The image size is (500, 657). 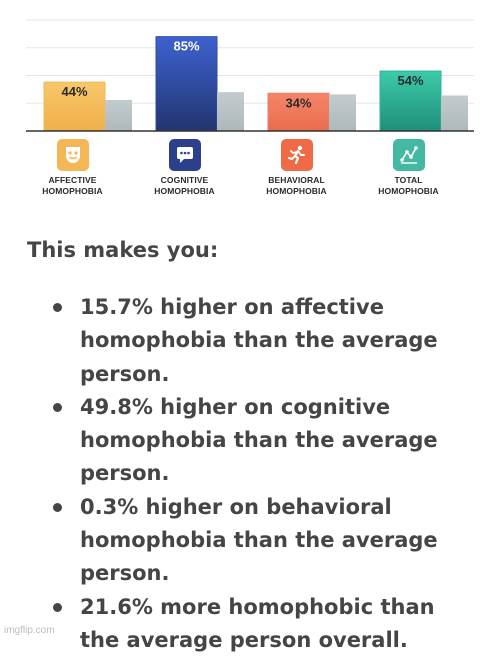 What do you see at coordinates (184, 185) in the screenshot?
I see `category-label-cognitive: COGNITIVE HOMOPHOBIA` at bounding box center [184, 185].